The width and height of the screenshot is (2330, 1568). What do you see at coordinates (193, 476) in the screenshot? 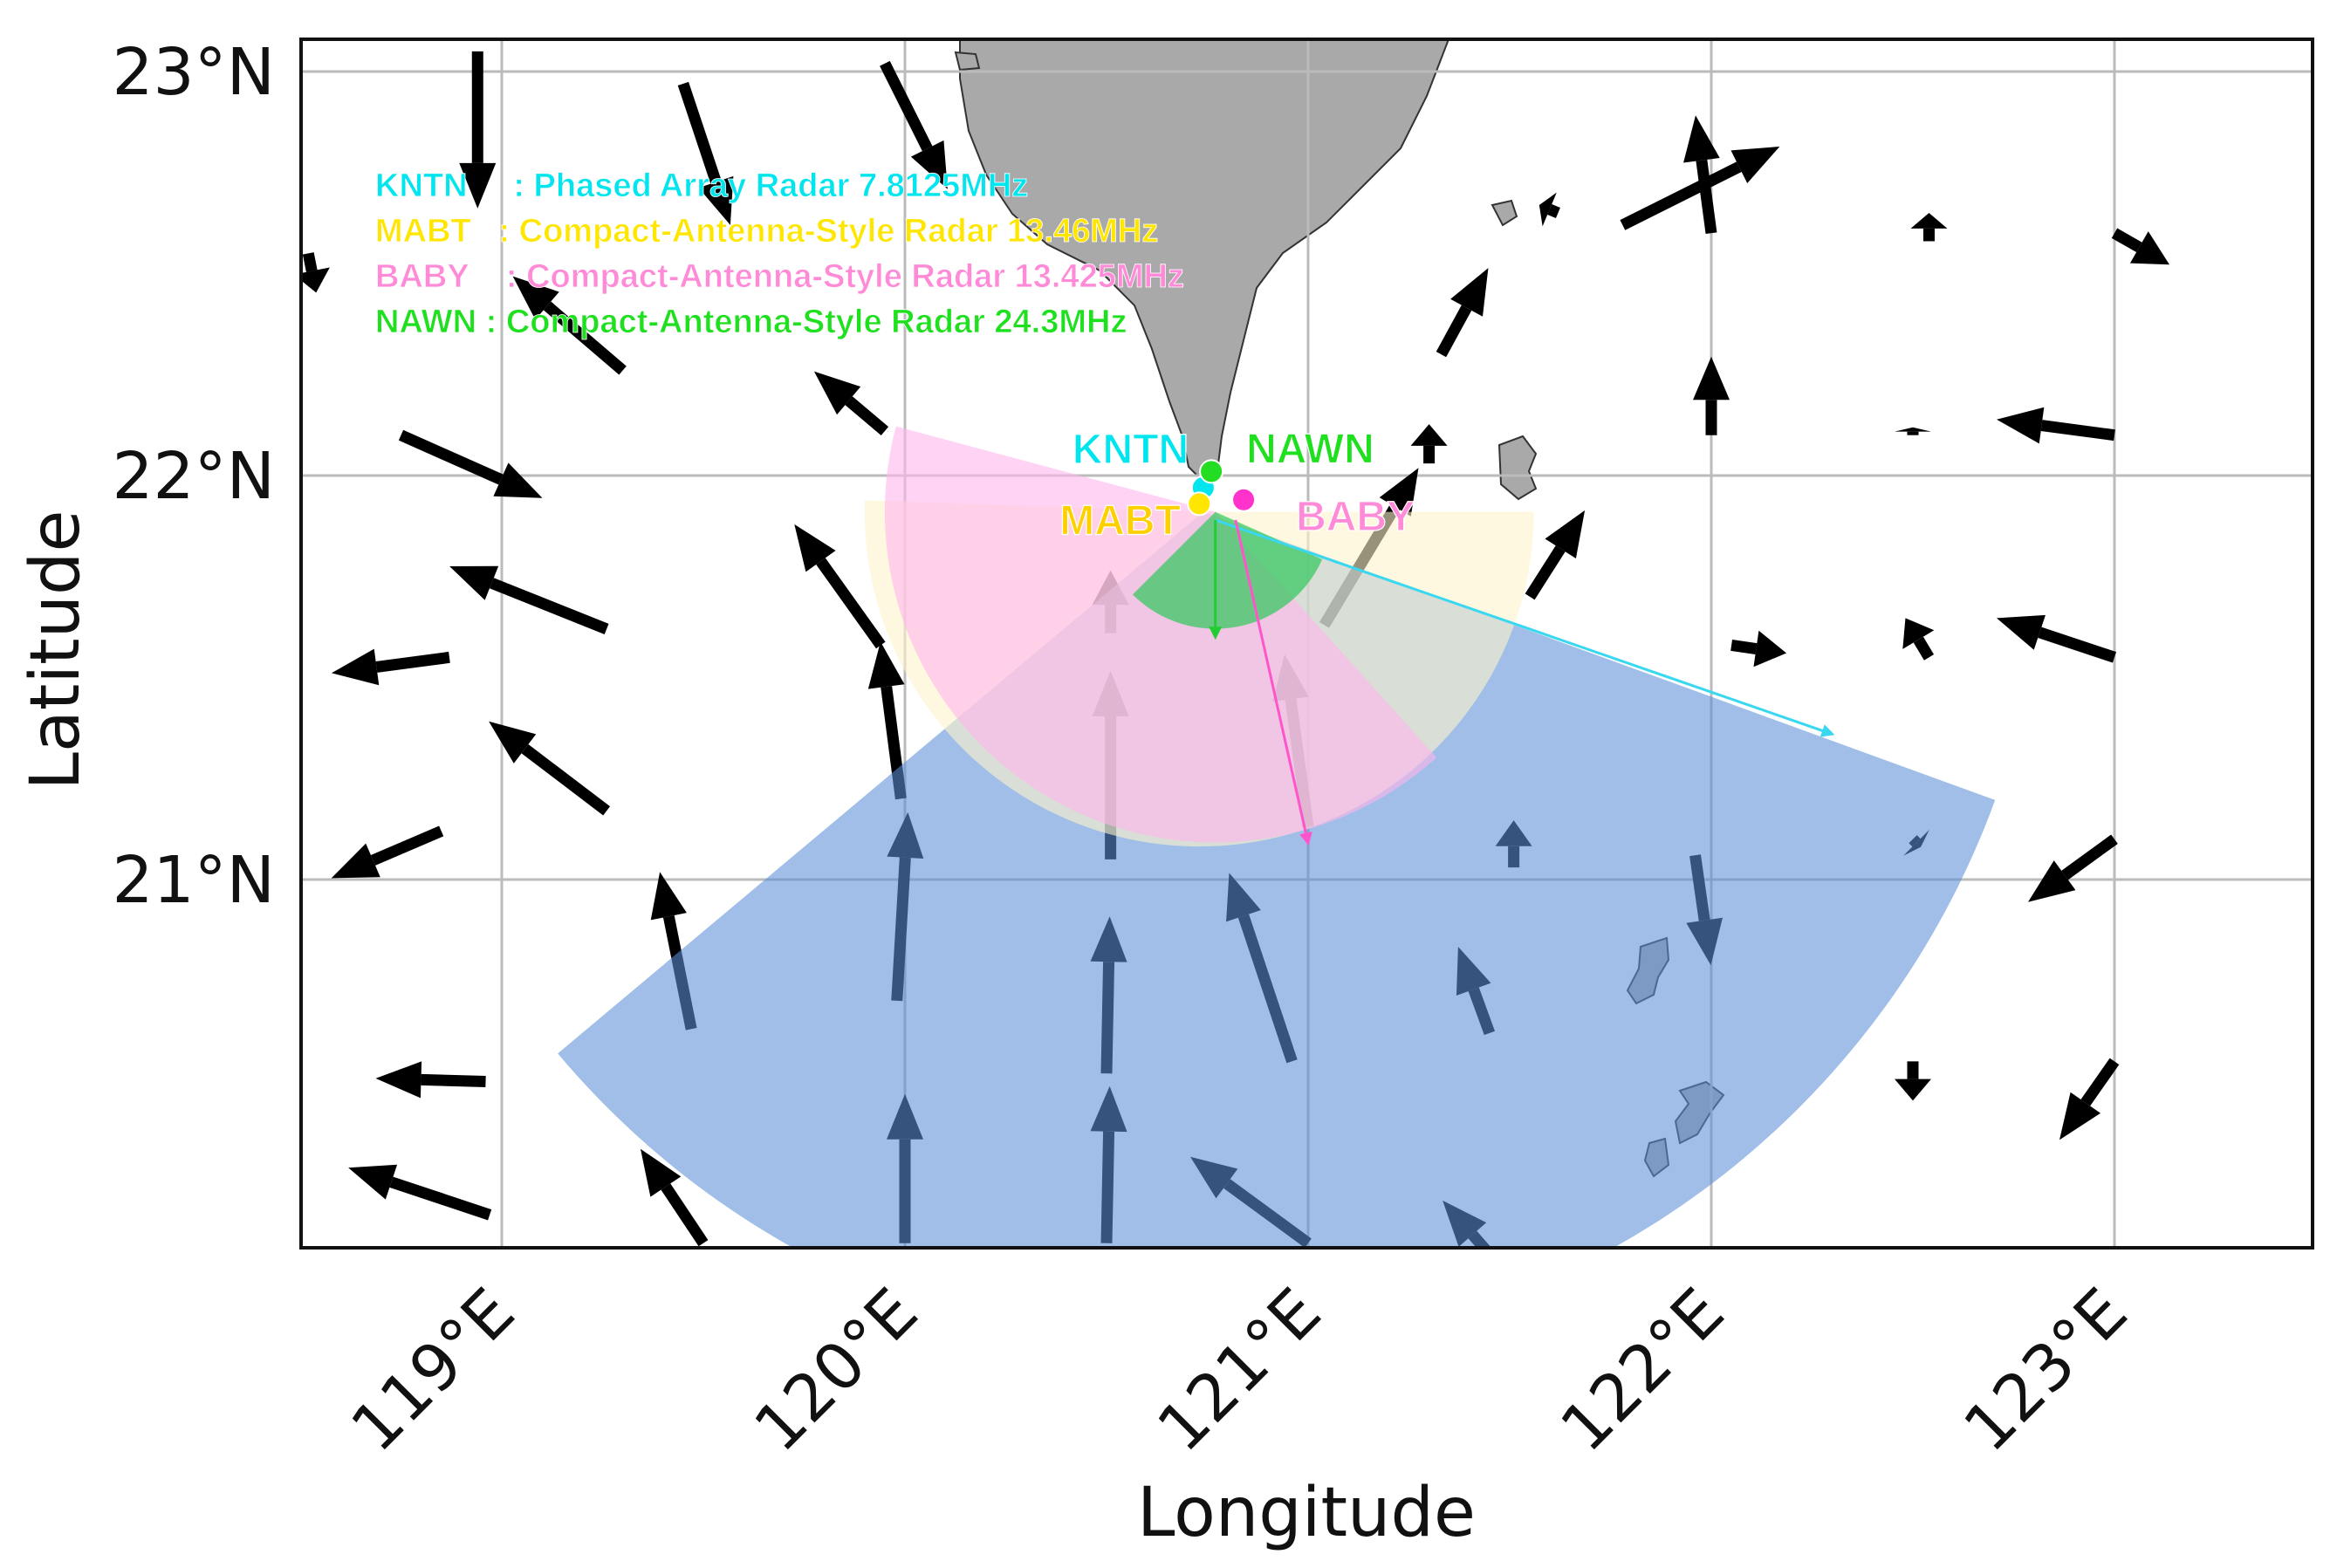
I see `lat-tick-label-1: 22°N` at bounding box center [193, 476].